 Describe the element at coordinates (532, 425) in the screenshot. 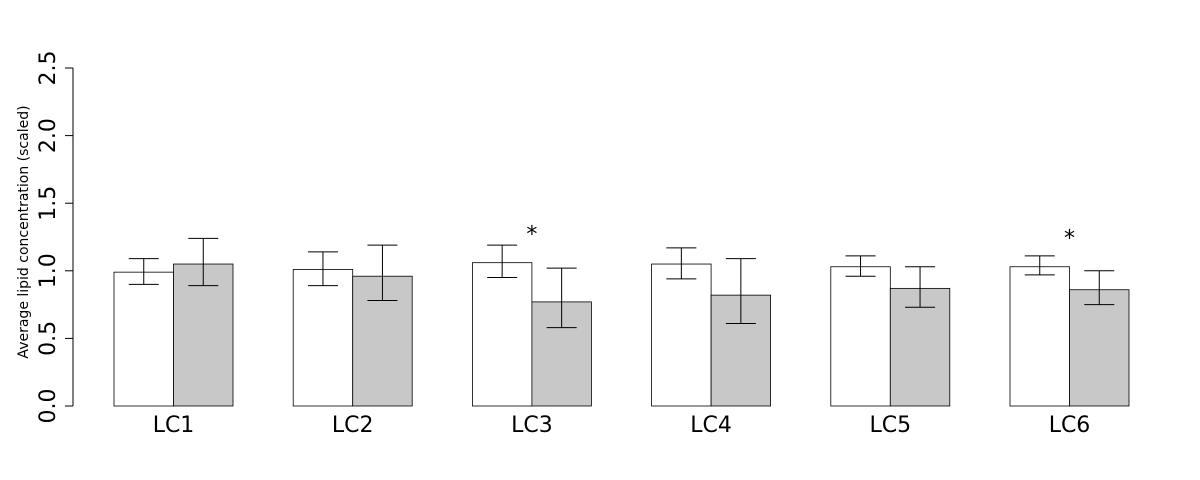

I see `x-tick-label: LC3` at that location.